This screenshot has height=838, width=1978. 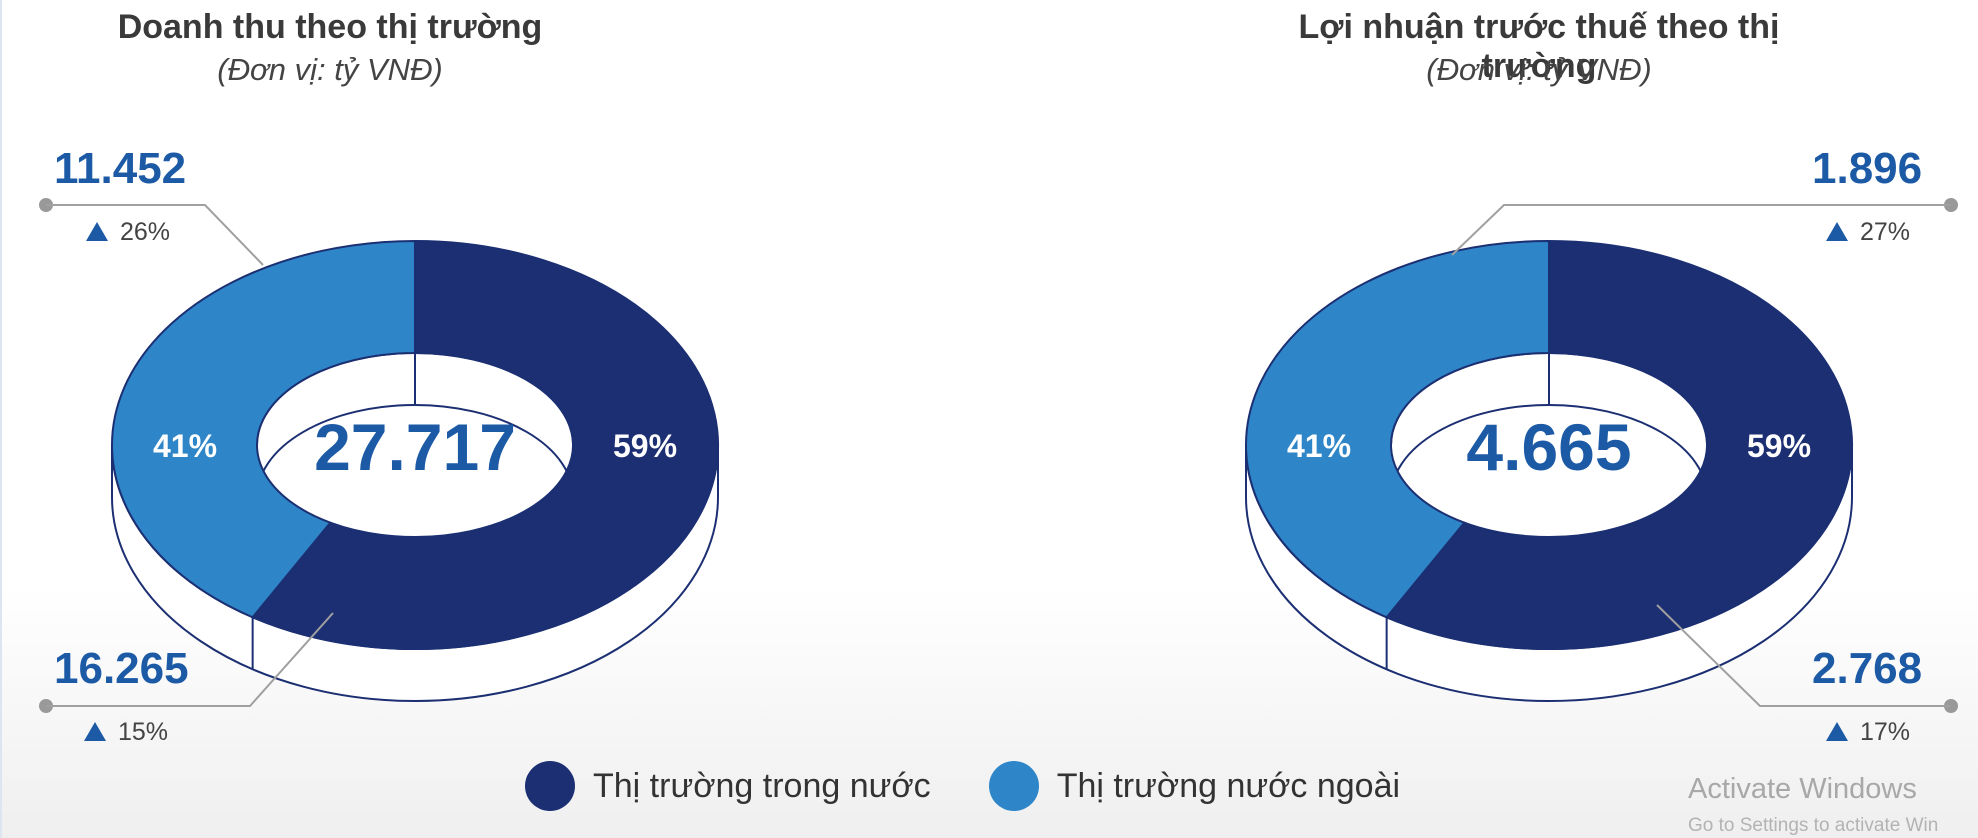 I want to click on domestic-profit-value: 2.768, so click(x=1867, y=668).